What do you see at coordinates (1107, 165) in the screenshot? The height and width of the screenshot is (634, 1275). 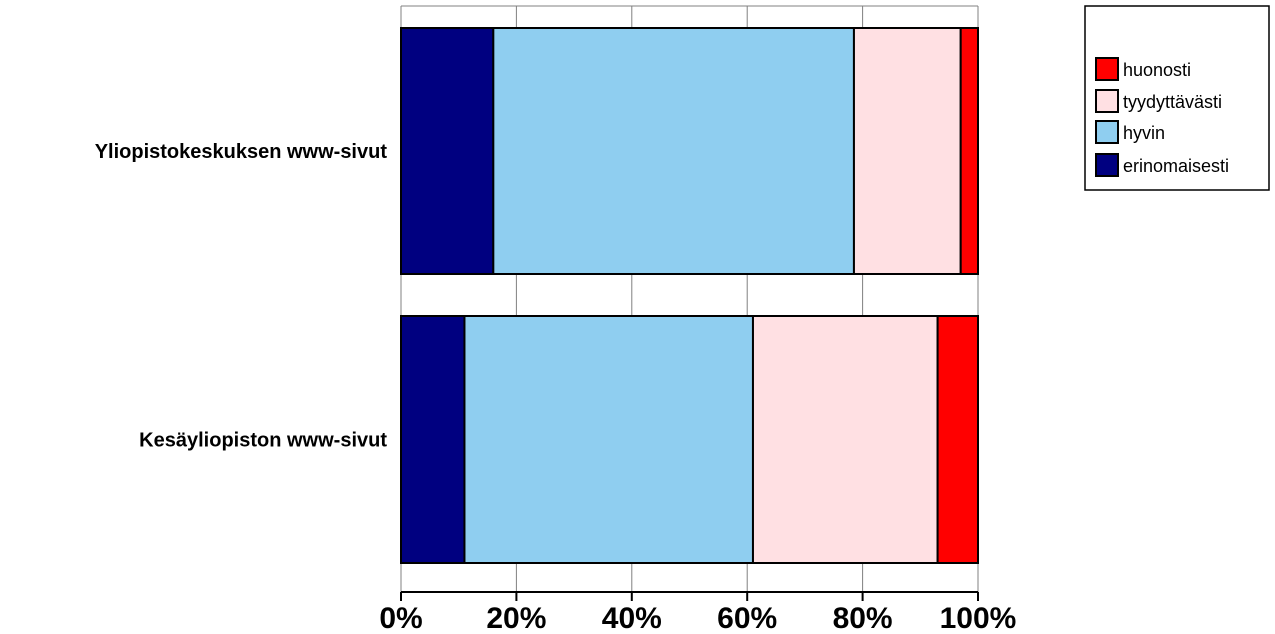 I see `legend-swatch-erinomaisesti` at bounding box center [1107, 165].